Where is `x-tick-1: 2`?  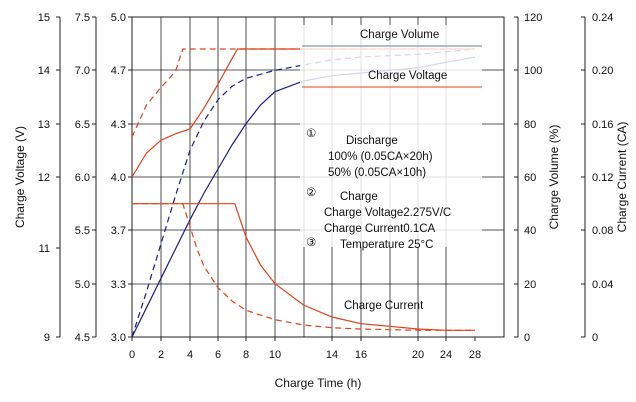 x-tick-1: 2 is located at coordinates (161, 355).